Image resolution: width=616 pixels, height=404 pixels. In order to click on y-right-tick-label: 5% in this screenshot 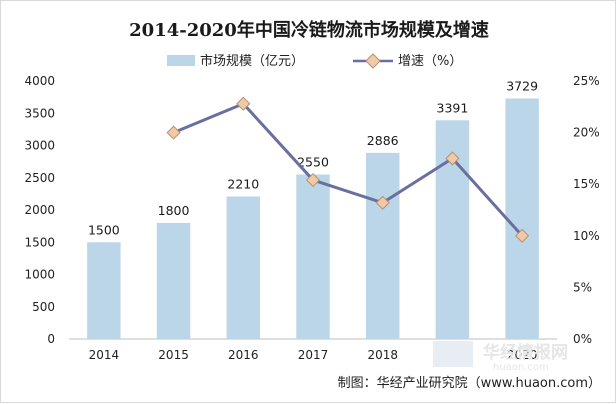, I will do `click(582, 287)`.